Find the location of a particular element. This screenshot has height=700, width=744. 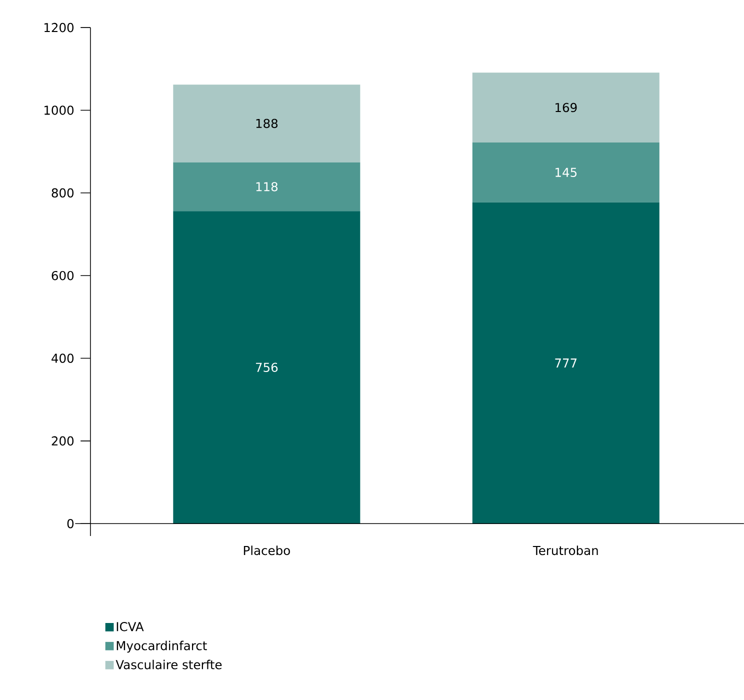

data-label: 118 is located at coordinates (267, 187).